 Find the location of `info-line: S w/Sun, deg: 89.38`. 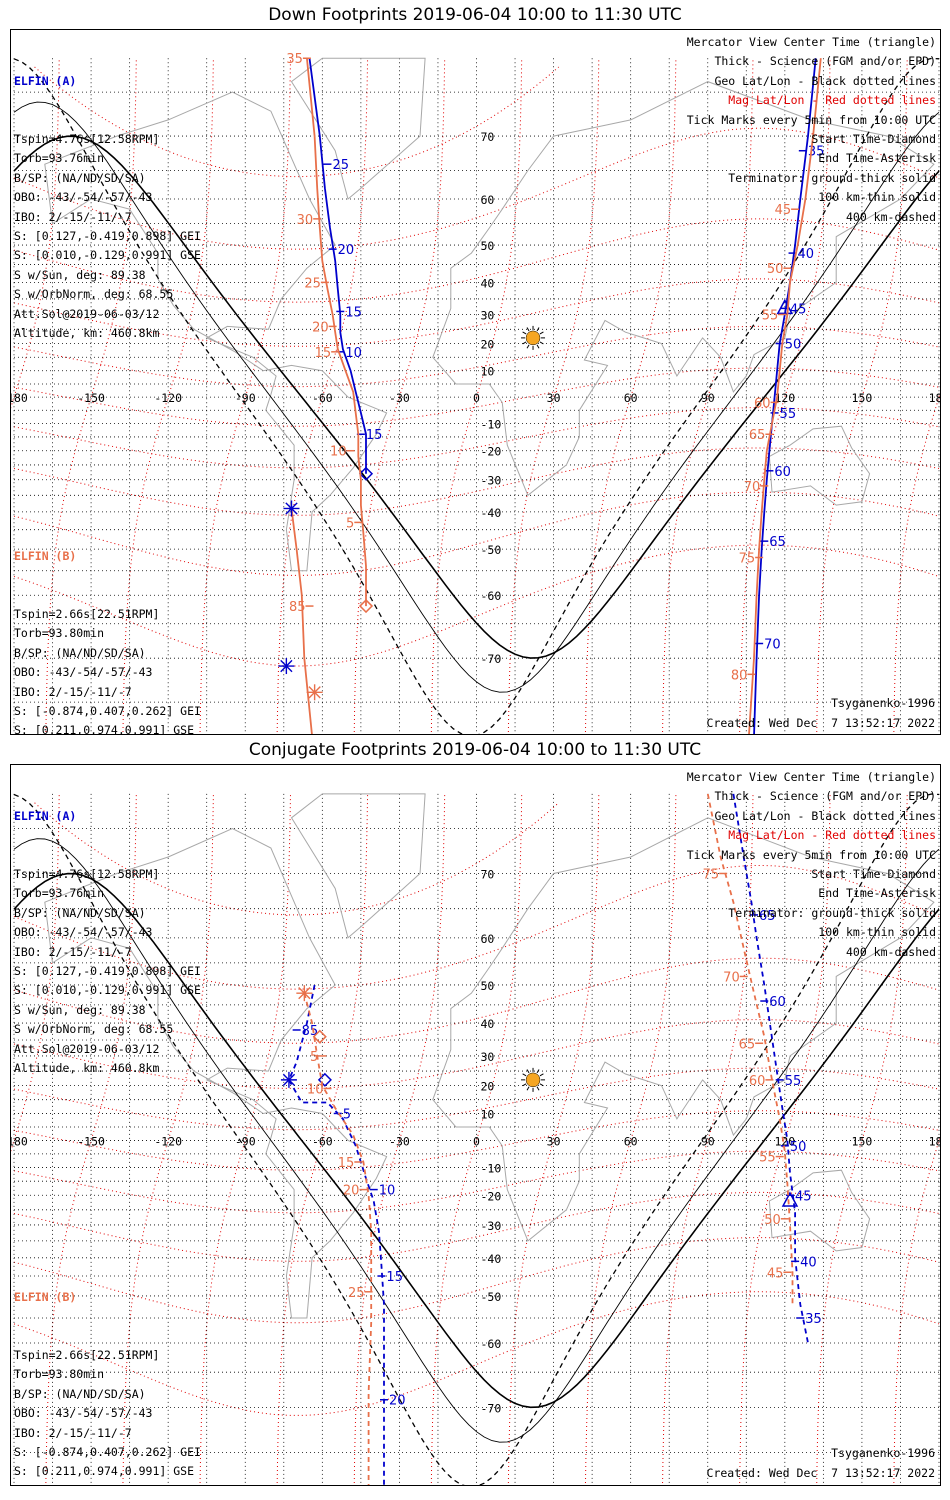

info-line: S w/Sun, deg: 89.38 is located at coordinates (80, 274).